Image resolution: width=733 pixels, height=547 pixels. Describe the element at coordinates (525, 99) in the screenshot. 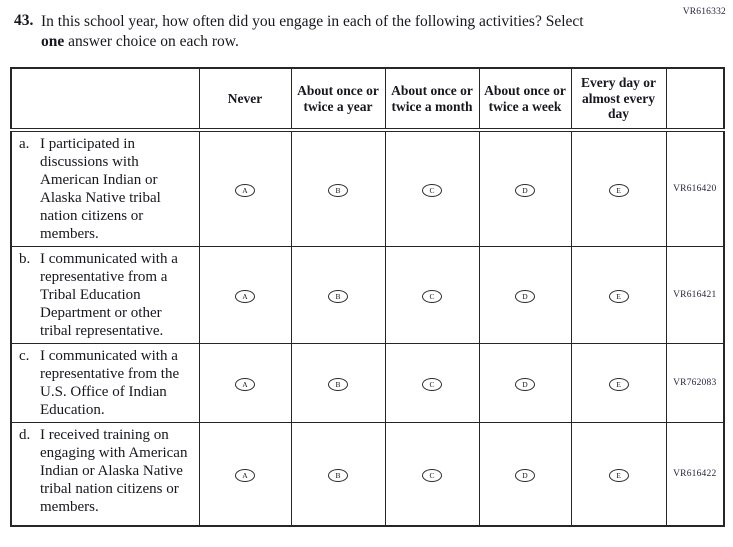

I see `header-once-twice-week: About once or twice a week` at that location.